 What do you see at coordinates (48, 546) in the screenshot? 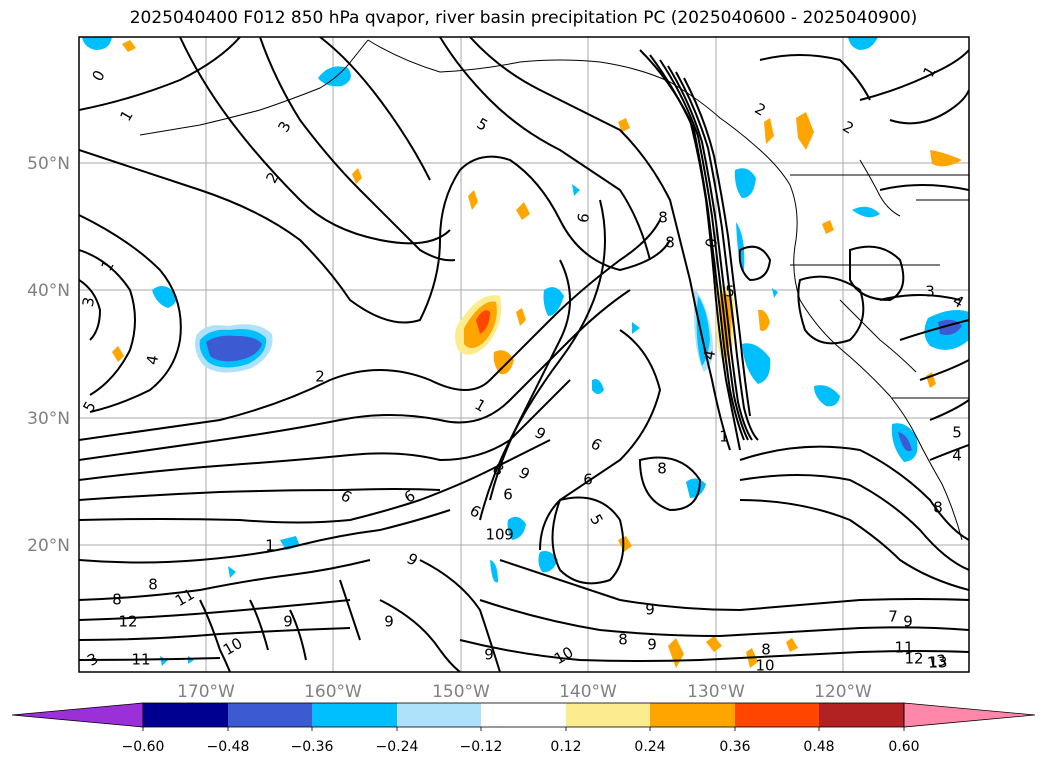
I see `lat-label-20n: 20°N` at bounding box center [48, 546].